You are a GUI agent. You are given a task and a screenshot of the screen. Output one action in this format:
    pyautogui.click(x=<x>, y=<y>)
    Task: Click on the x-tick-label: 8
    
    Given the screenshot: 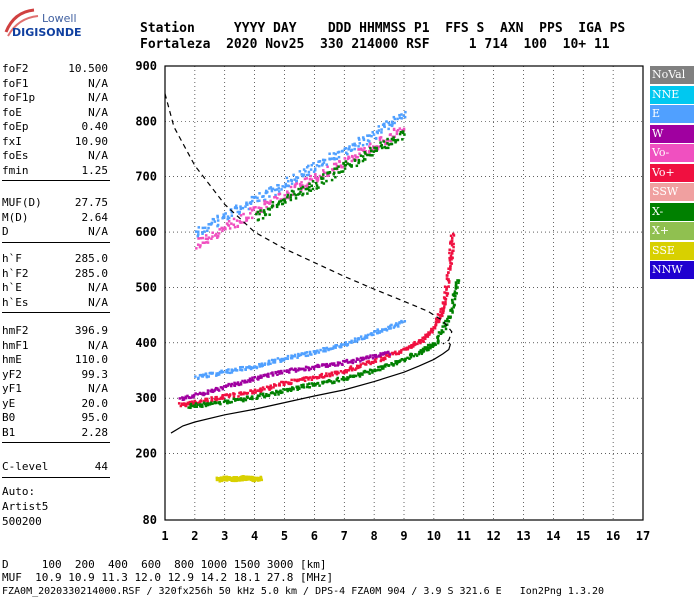 What is the action you would take?
    pyautogui.click(x=374, y=536)
    